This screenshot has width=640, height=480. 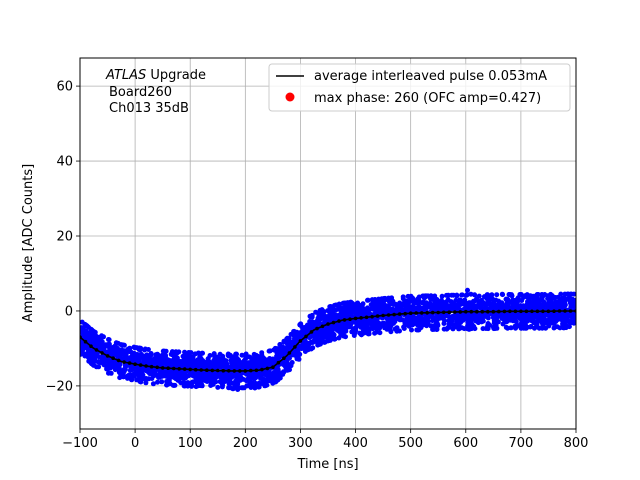 What do you see at coordinates (155, 92) in the screenshot?
I see `annotation: ATLAS Upgrade Board260 Ch013 35dB` at bounding box center [155, 92].